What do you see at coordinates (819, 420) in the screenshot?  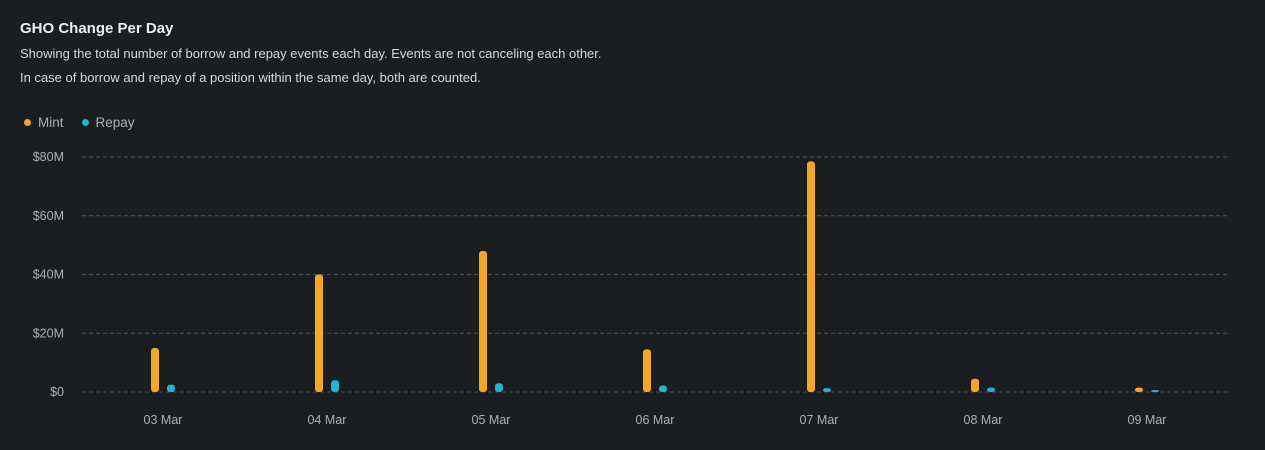 I see `x-tick-label: 07 Mar` at bounding box center [819, 420].